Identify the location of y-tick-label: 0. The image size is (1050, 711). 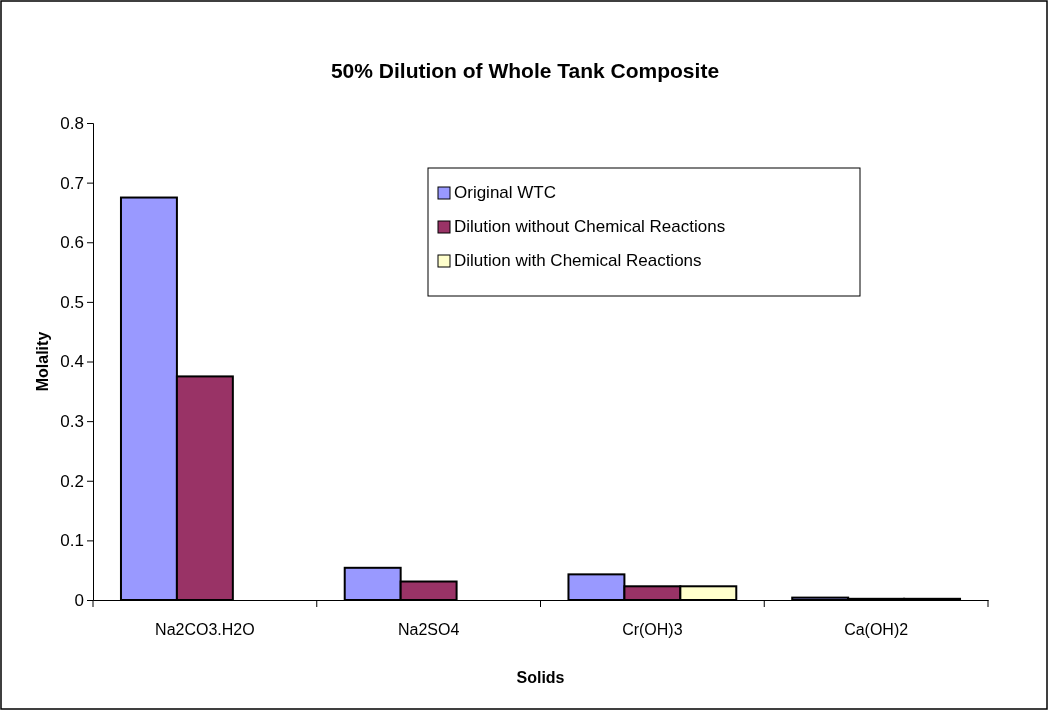
(79, 600).